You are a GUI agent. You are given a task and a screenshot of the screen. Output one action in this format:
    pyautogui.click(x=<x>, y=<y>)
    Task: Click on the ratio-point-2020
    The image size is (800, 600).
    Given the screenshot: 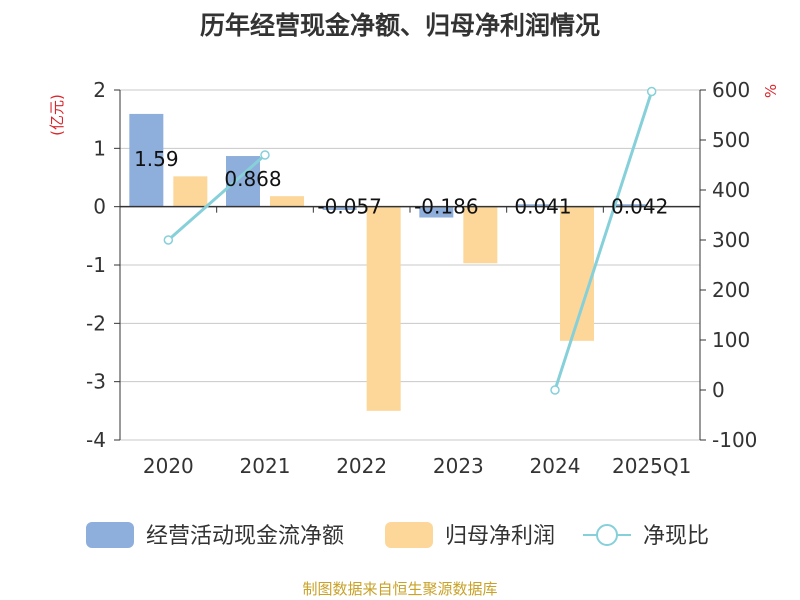 What is the action you would take?
    pyautogui.click(x=168, y=240)
    